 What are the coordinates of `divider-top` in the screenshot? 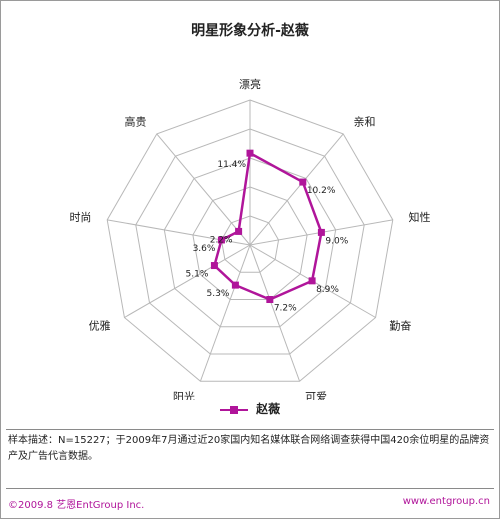 It's located at (250, 429).